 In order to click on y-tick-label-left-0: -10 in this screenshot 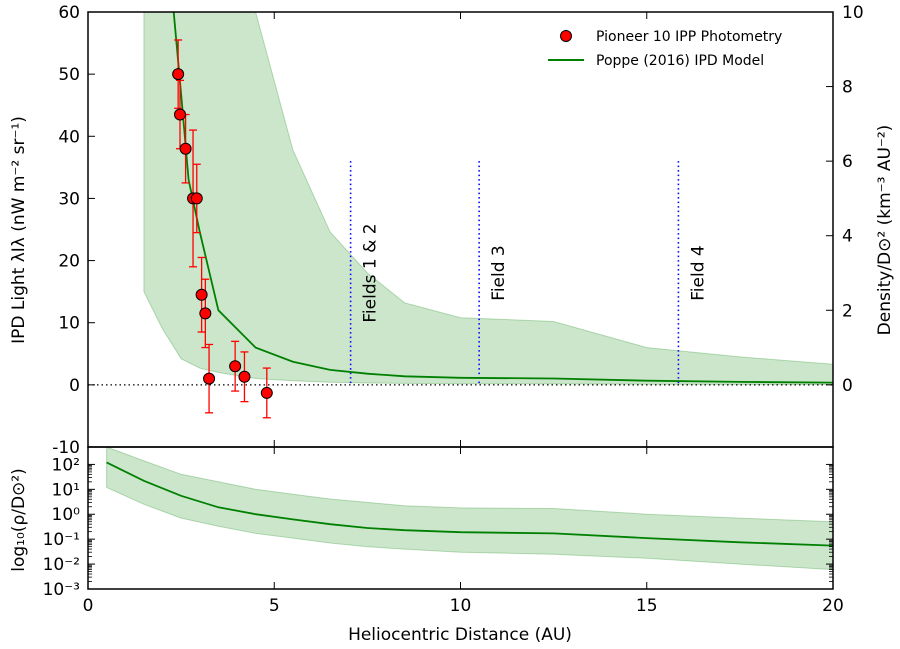, I will do `click(66, 448)`.